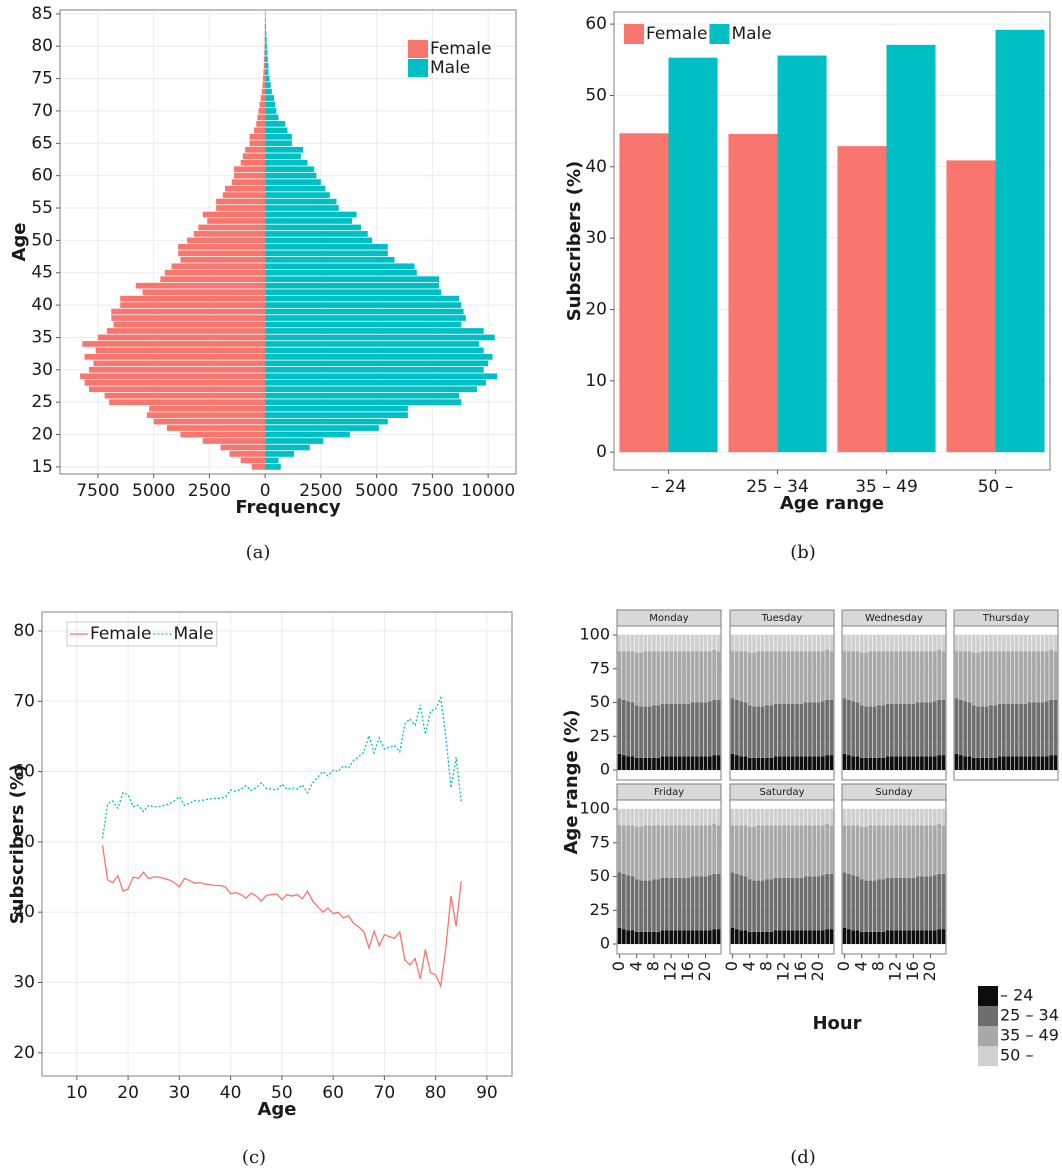 The width and height of the screenshot is (1062, 1171). Describe the element at coordinates (42, 337) in the screenshot. I see `y-tick-label: 35` at that location.